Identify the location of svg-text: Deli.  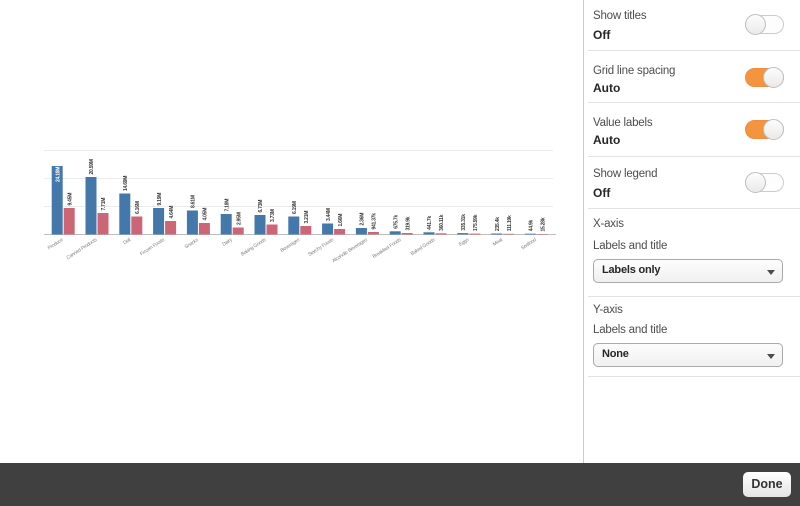
(127, 241).